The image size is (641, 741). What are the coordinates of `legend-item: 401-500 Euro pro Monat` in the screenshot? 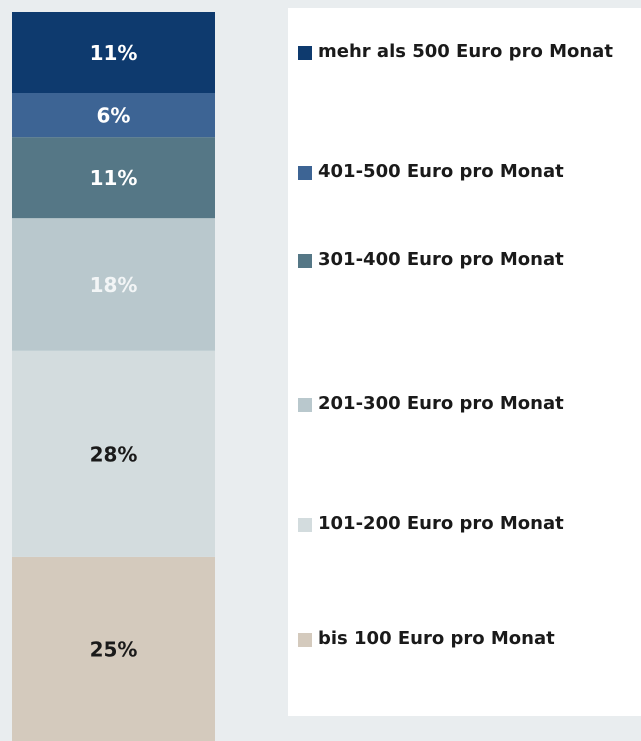 It's located at (458, 172).